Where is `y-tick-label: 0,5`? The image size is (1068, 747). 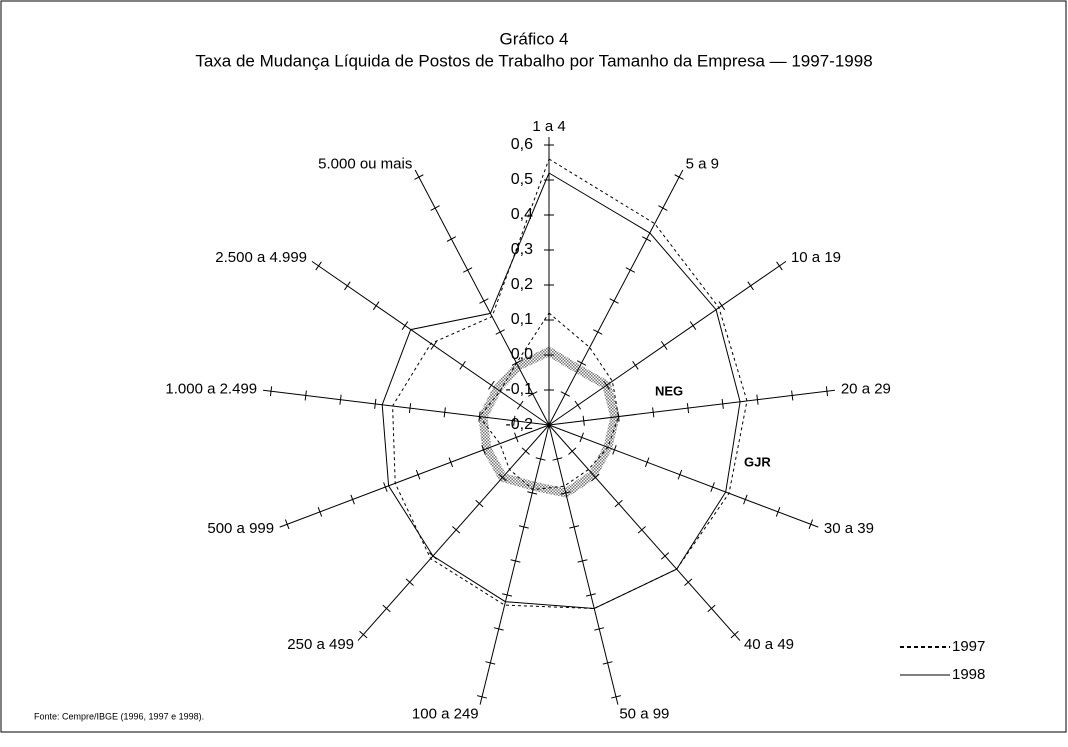 y-tick-label: 0,5 is located at coordinates (522, 179).